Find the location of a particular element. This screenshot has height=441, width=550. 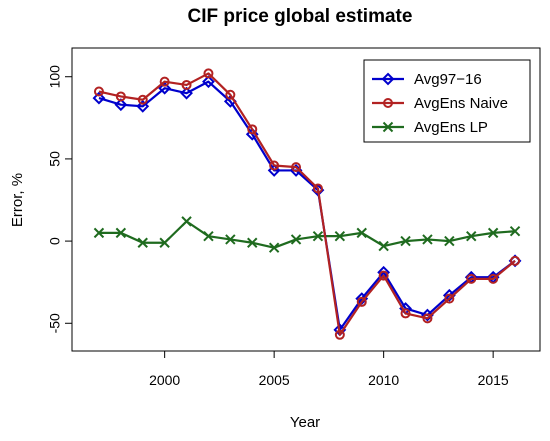

x-axis: 2000 2005 2010 2015 is located at coordinates (329, 369).